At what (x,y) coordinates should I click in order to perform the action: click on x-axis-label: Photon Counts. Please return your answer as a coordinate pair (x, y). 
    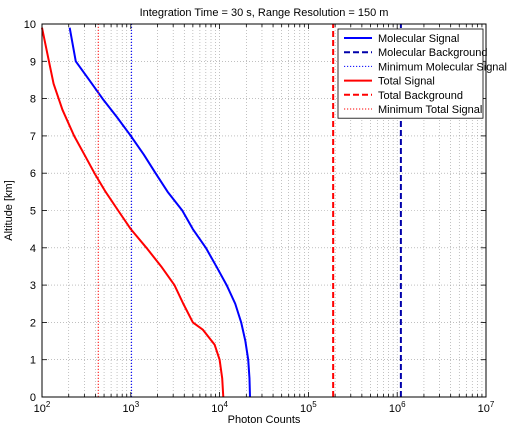
    Looking at the image, I should click on (264, 420).